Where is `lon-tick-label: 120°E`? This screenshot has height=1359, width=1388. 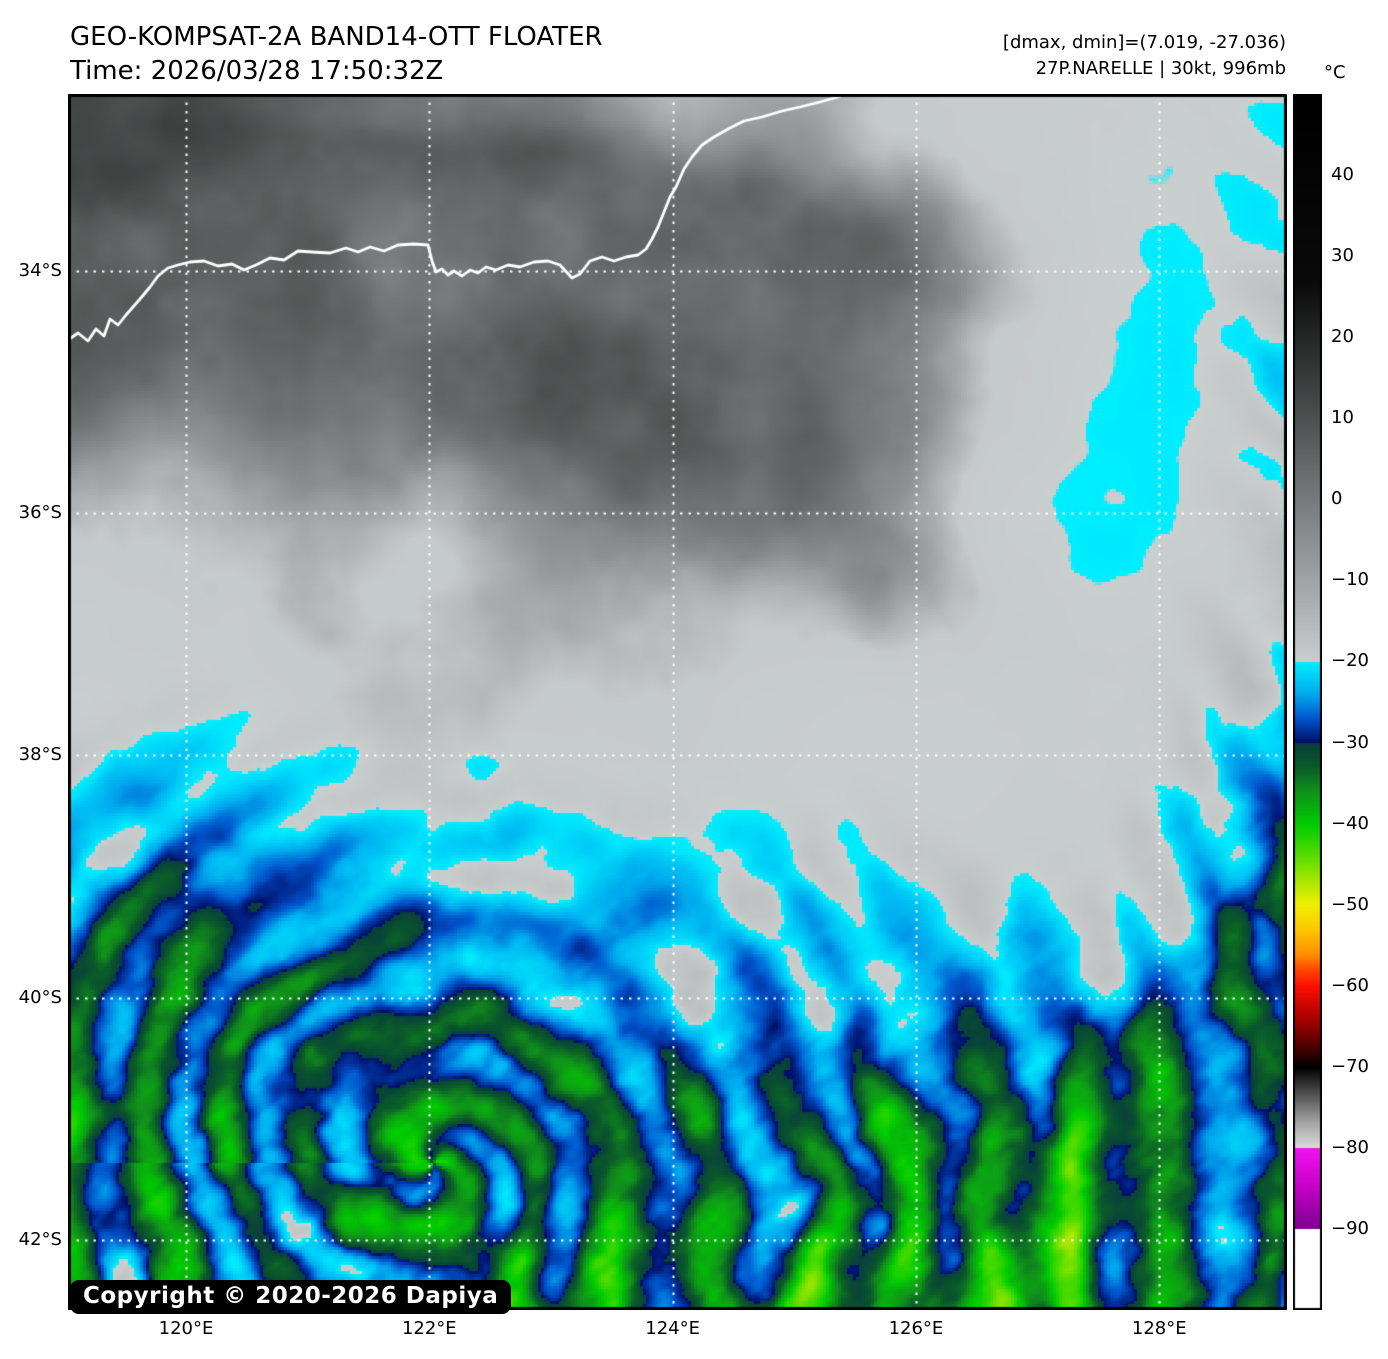 lon-tick-label: 120°E is located at coordinates (186, 1328).